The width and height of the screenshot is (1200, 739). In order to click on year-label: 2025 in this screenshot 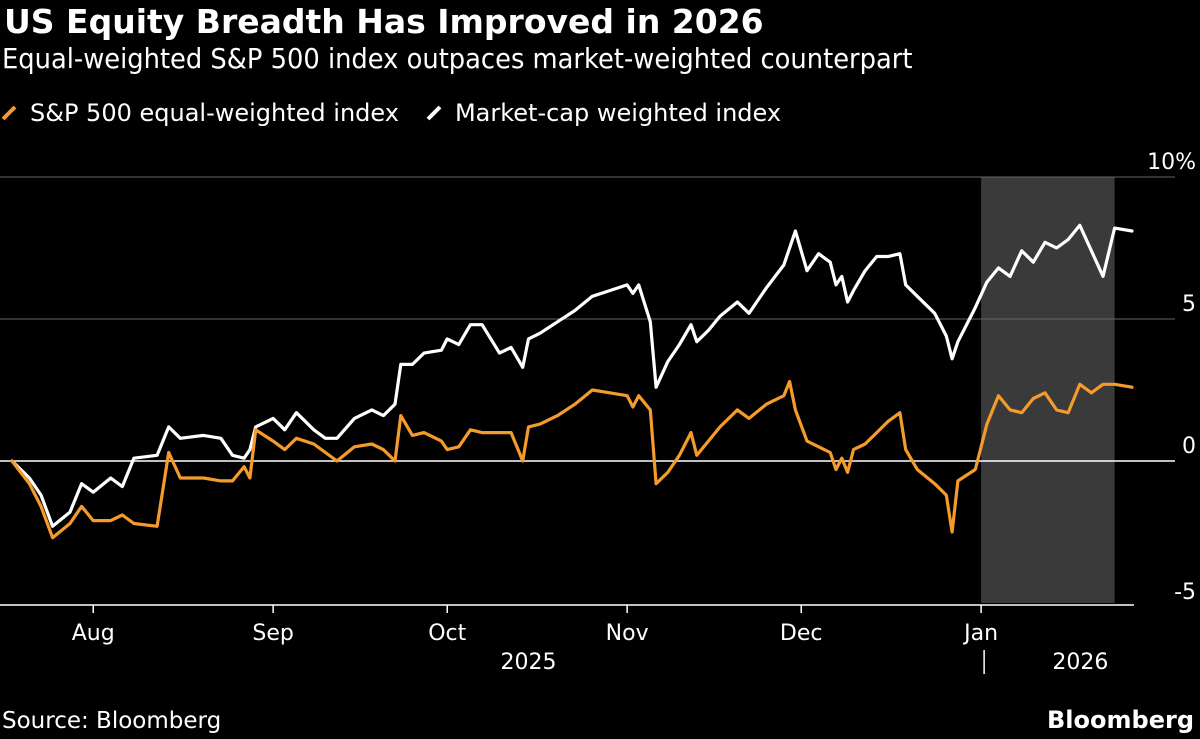, I will do `click(528, 662)`.